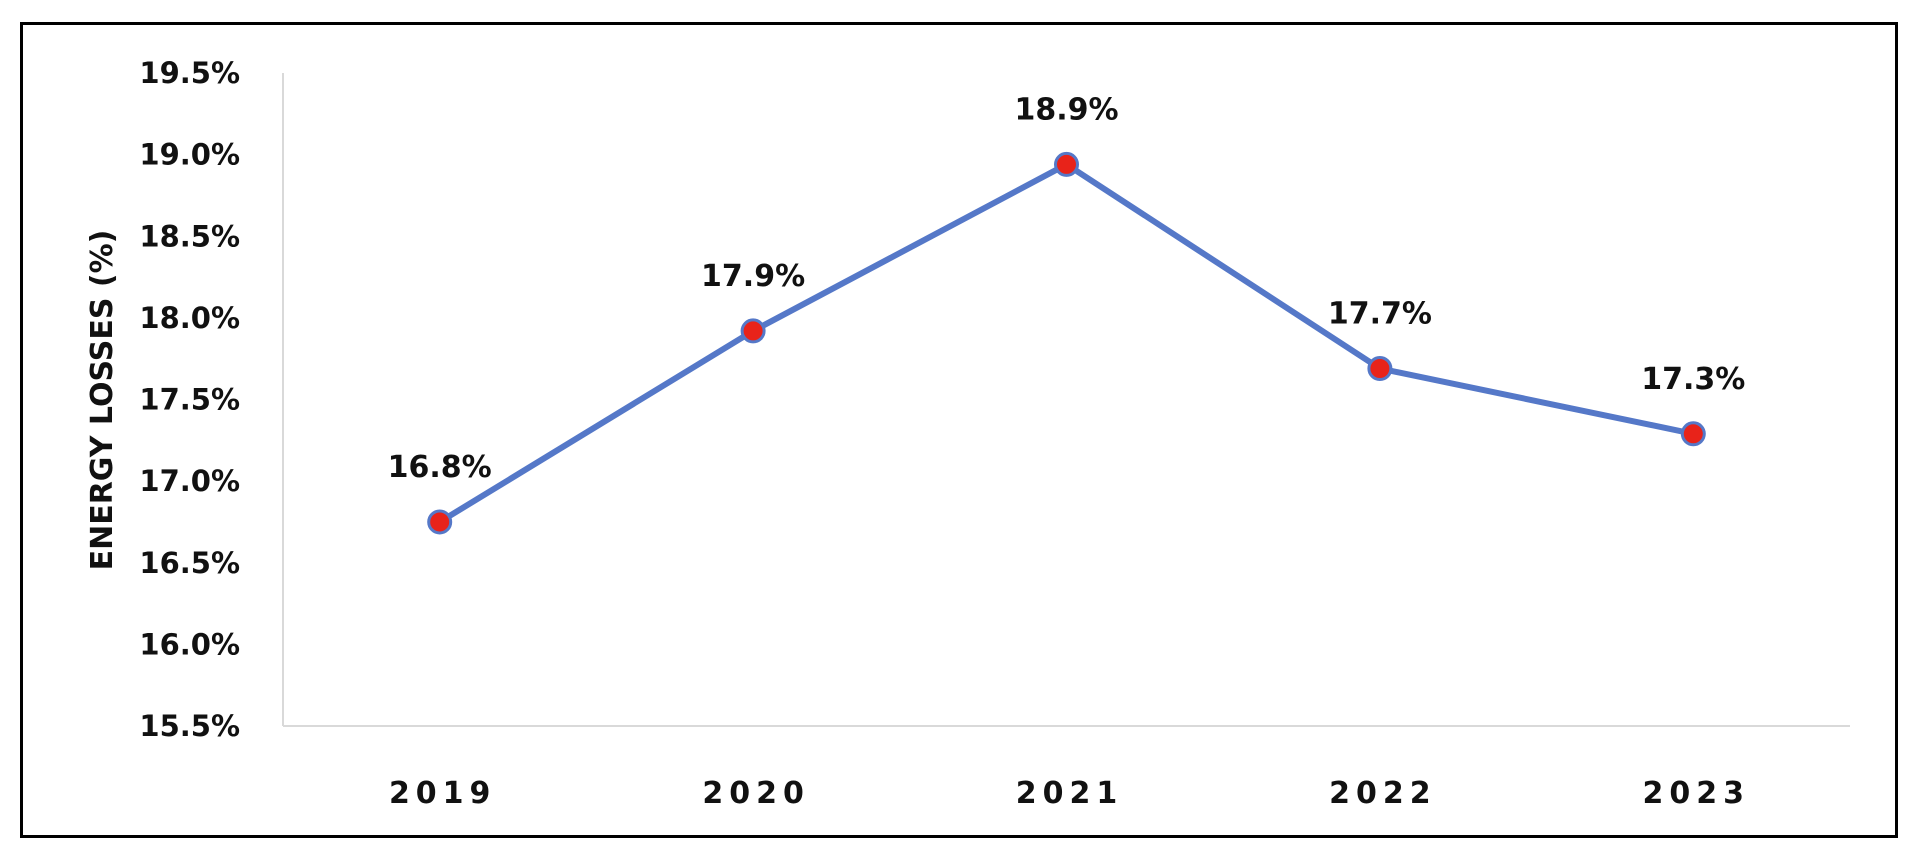 This screenshot has width=1918, height=852. What do you see at coordinates (1066, 109) in the screenshot?
I see `data-label: 18.9%` at bounding box center [1066, 109].